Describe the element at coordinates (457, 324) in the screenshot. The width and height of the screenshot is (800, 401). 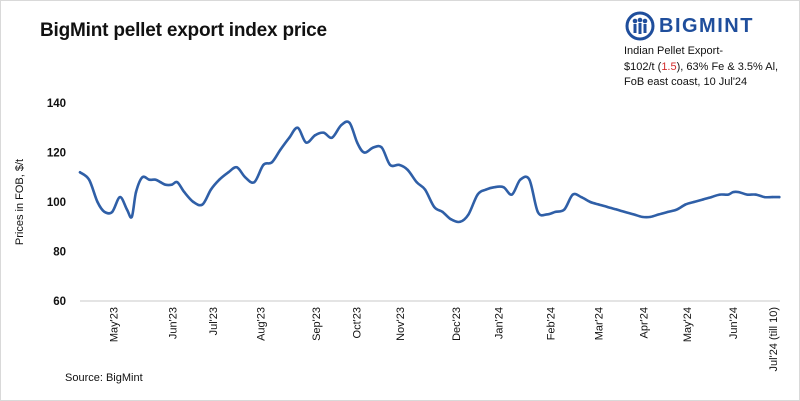
I see `x-tick-label: Dec'23` at that location.